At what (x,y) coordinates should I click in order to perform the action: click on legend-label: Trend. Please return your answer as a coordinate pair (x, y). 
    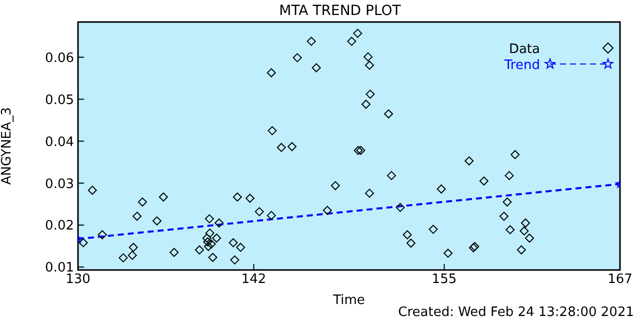
    Looking at the image, I should click on (521, 65).